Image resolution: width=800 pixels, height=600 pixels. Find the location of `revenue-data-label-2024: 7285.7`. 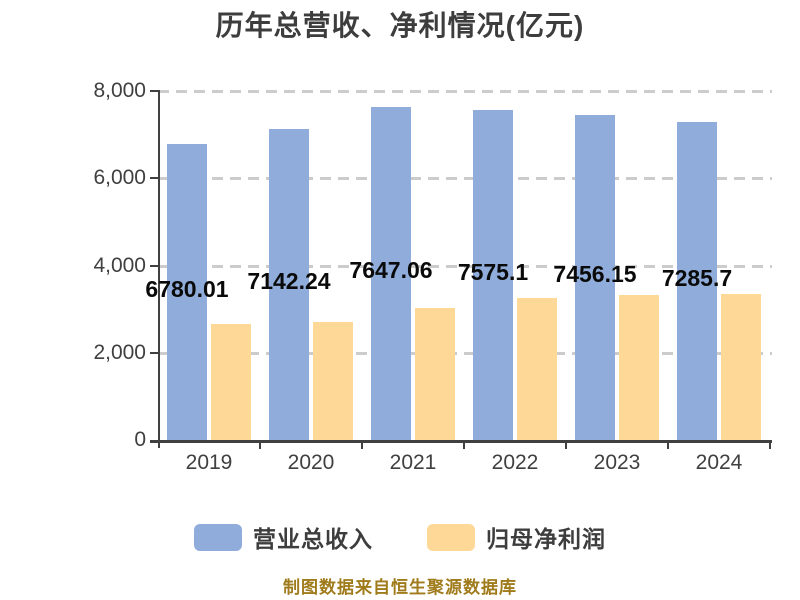

revenue-data-label-2024: 7285.7 is located at coordinates (697, 278).